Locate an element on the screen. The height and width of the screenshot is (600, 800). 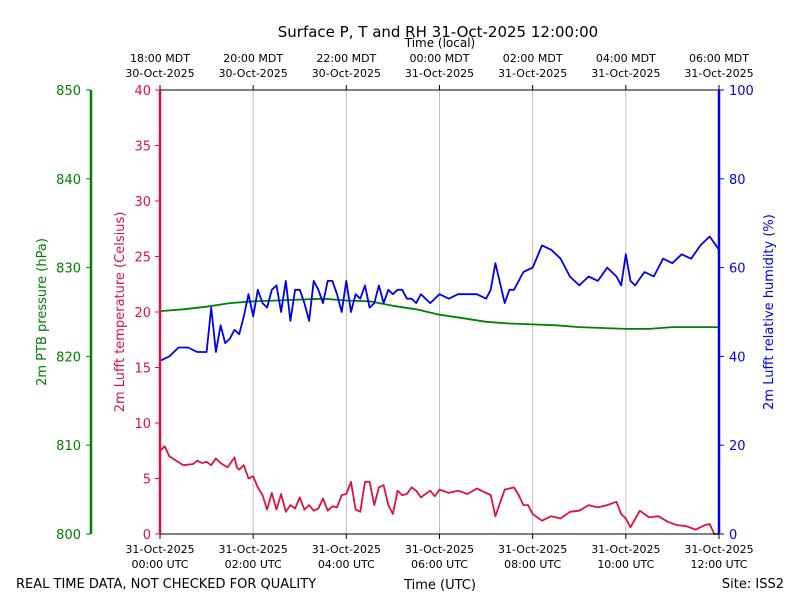
top-axis-title: Time (local) is located at coordinates (440, 43).